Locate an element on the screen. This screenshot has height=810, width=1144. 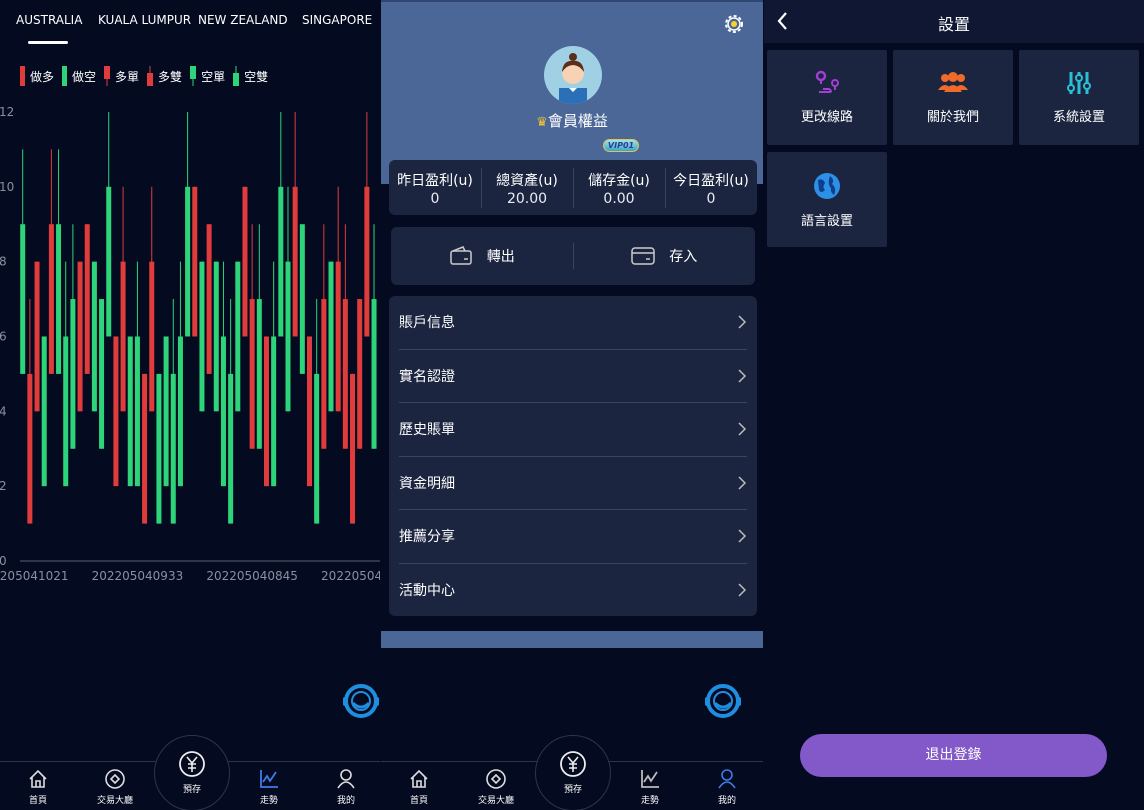
tile-label: 系統設置 is located at coordinates (1078, 117).